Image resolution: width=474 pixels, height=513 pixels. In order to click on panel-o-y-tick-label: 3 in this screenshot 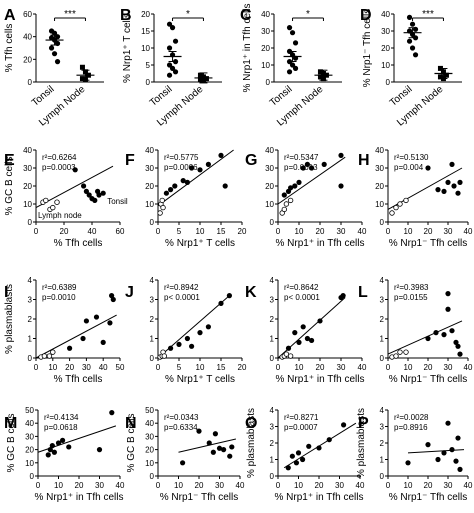, I will do `click(272, 427)`.